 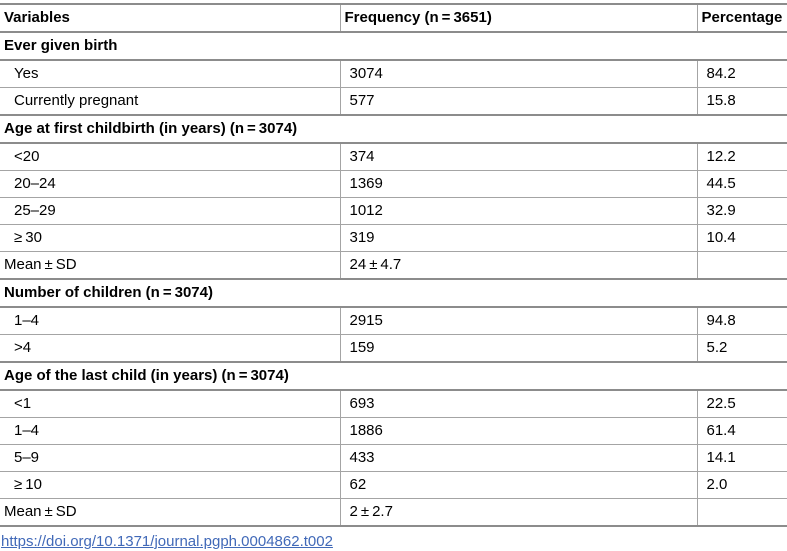 What do you see at coordinates (742, 403) in the screenshot?
I see `row-percentage: 22.5` at bounding box center [742, 403].